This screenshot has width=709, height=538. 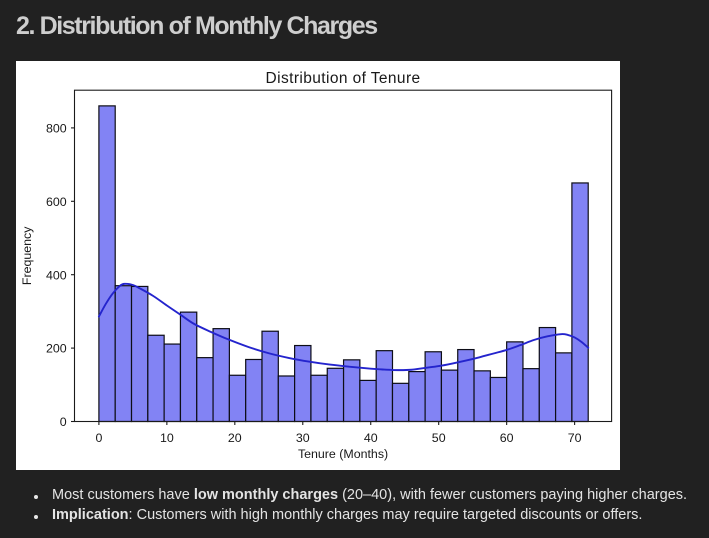 I want to click on svg-text: 70, so click(x=575, y=438).